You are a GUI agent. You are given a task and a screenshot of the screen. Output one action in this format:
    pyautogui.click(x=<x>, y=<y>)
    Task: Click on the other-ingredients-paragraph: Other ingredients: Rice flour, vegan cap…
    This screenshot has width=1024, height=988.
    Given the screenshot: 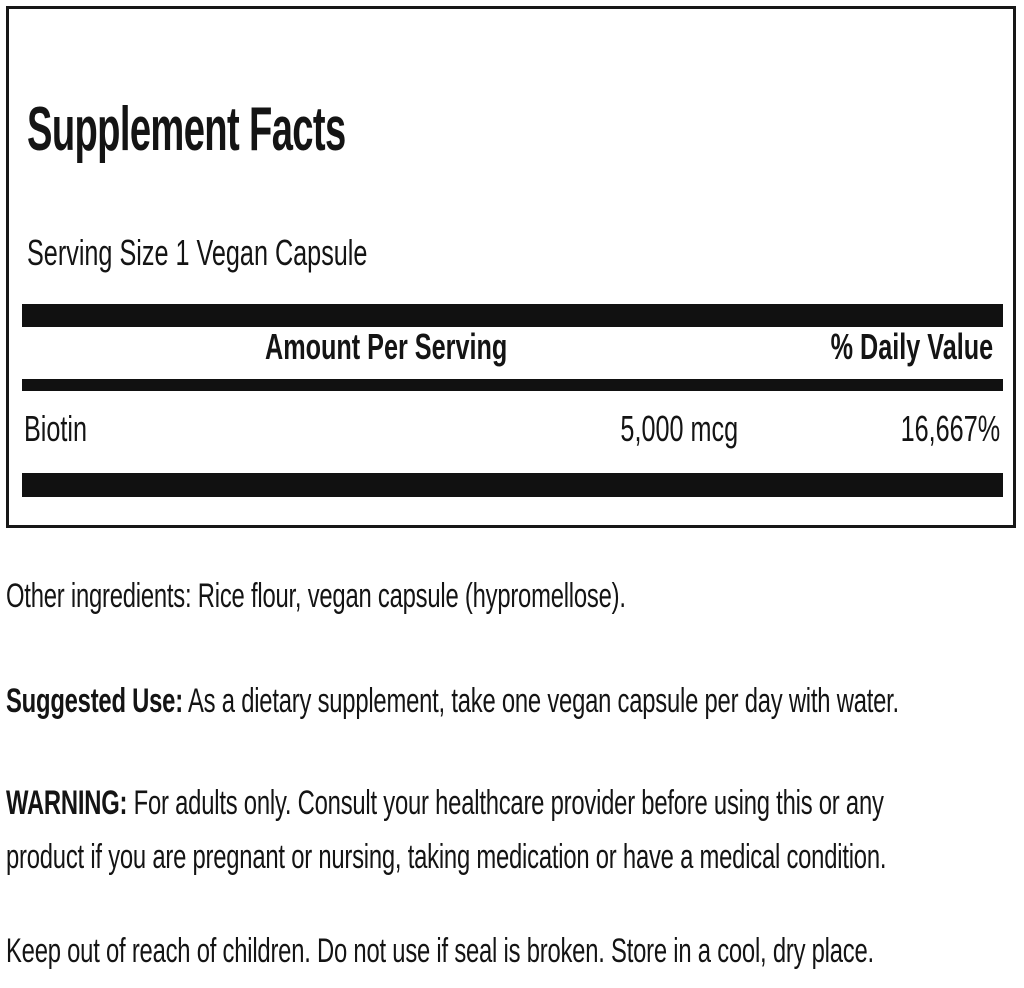 What is the action you would take?
    pyautogui.click(x=510, y=596)
    